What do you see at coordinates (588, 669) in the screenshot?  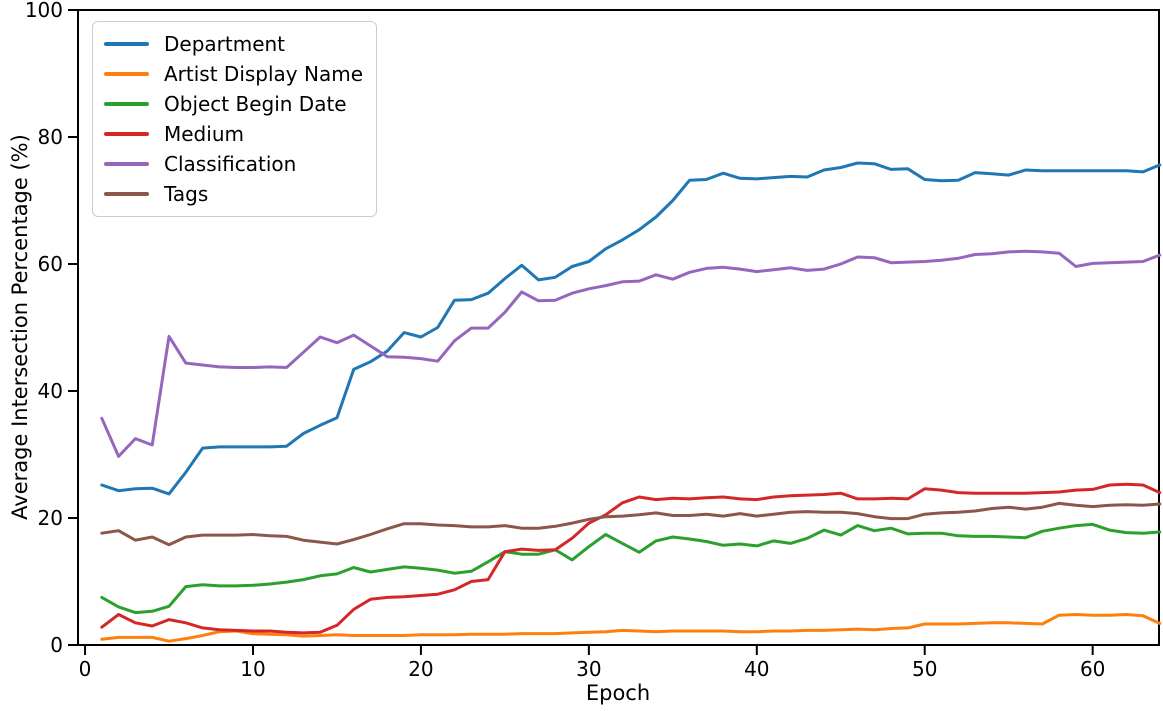 I see `x-tick-label: 30` at bounding box center [588, 669].